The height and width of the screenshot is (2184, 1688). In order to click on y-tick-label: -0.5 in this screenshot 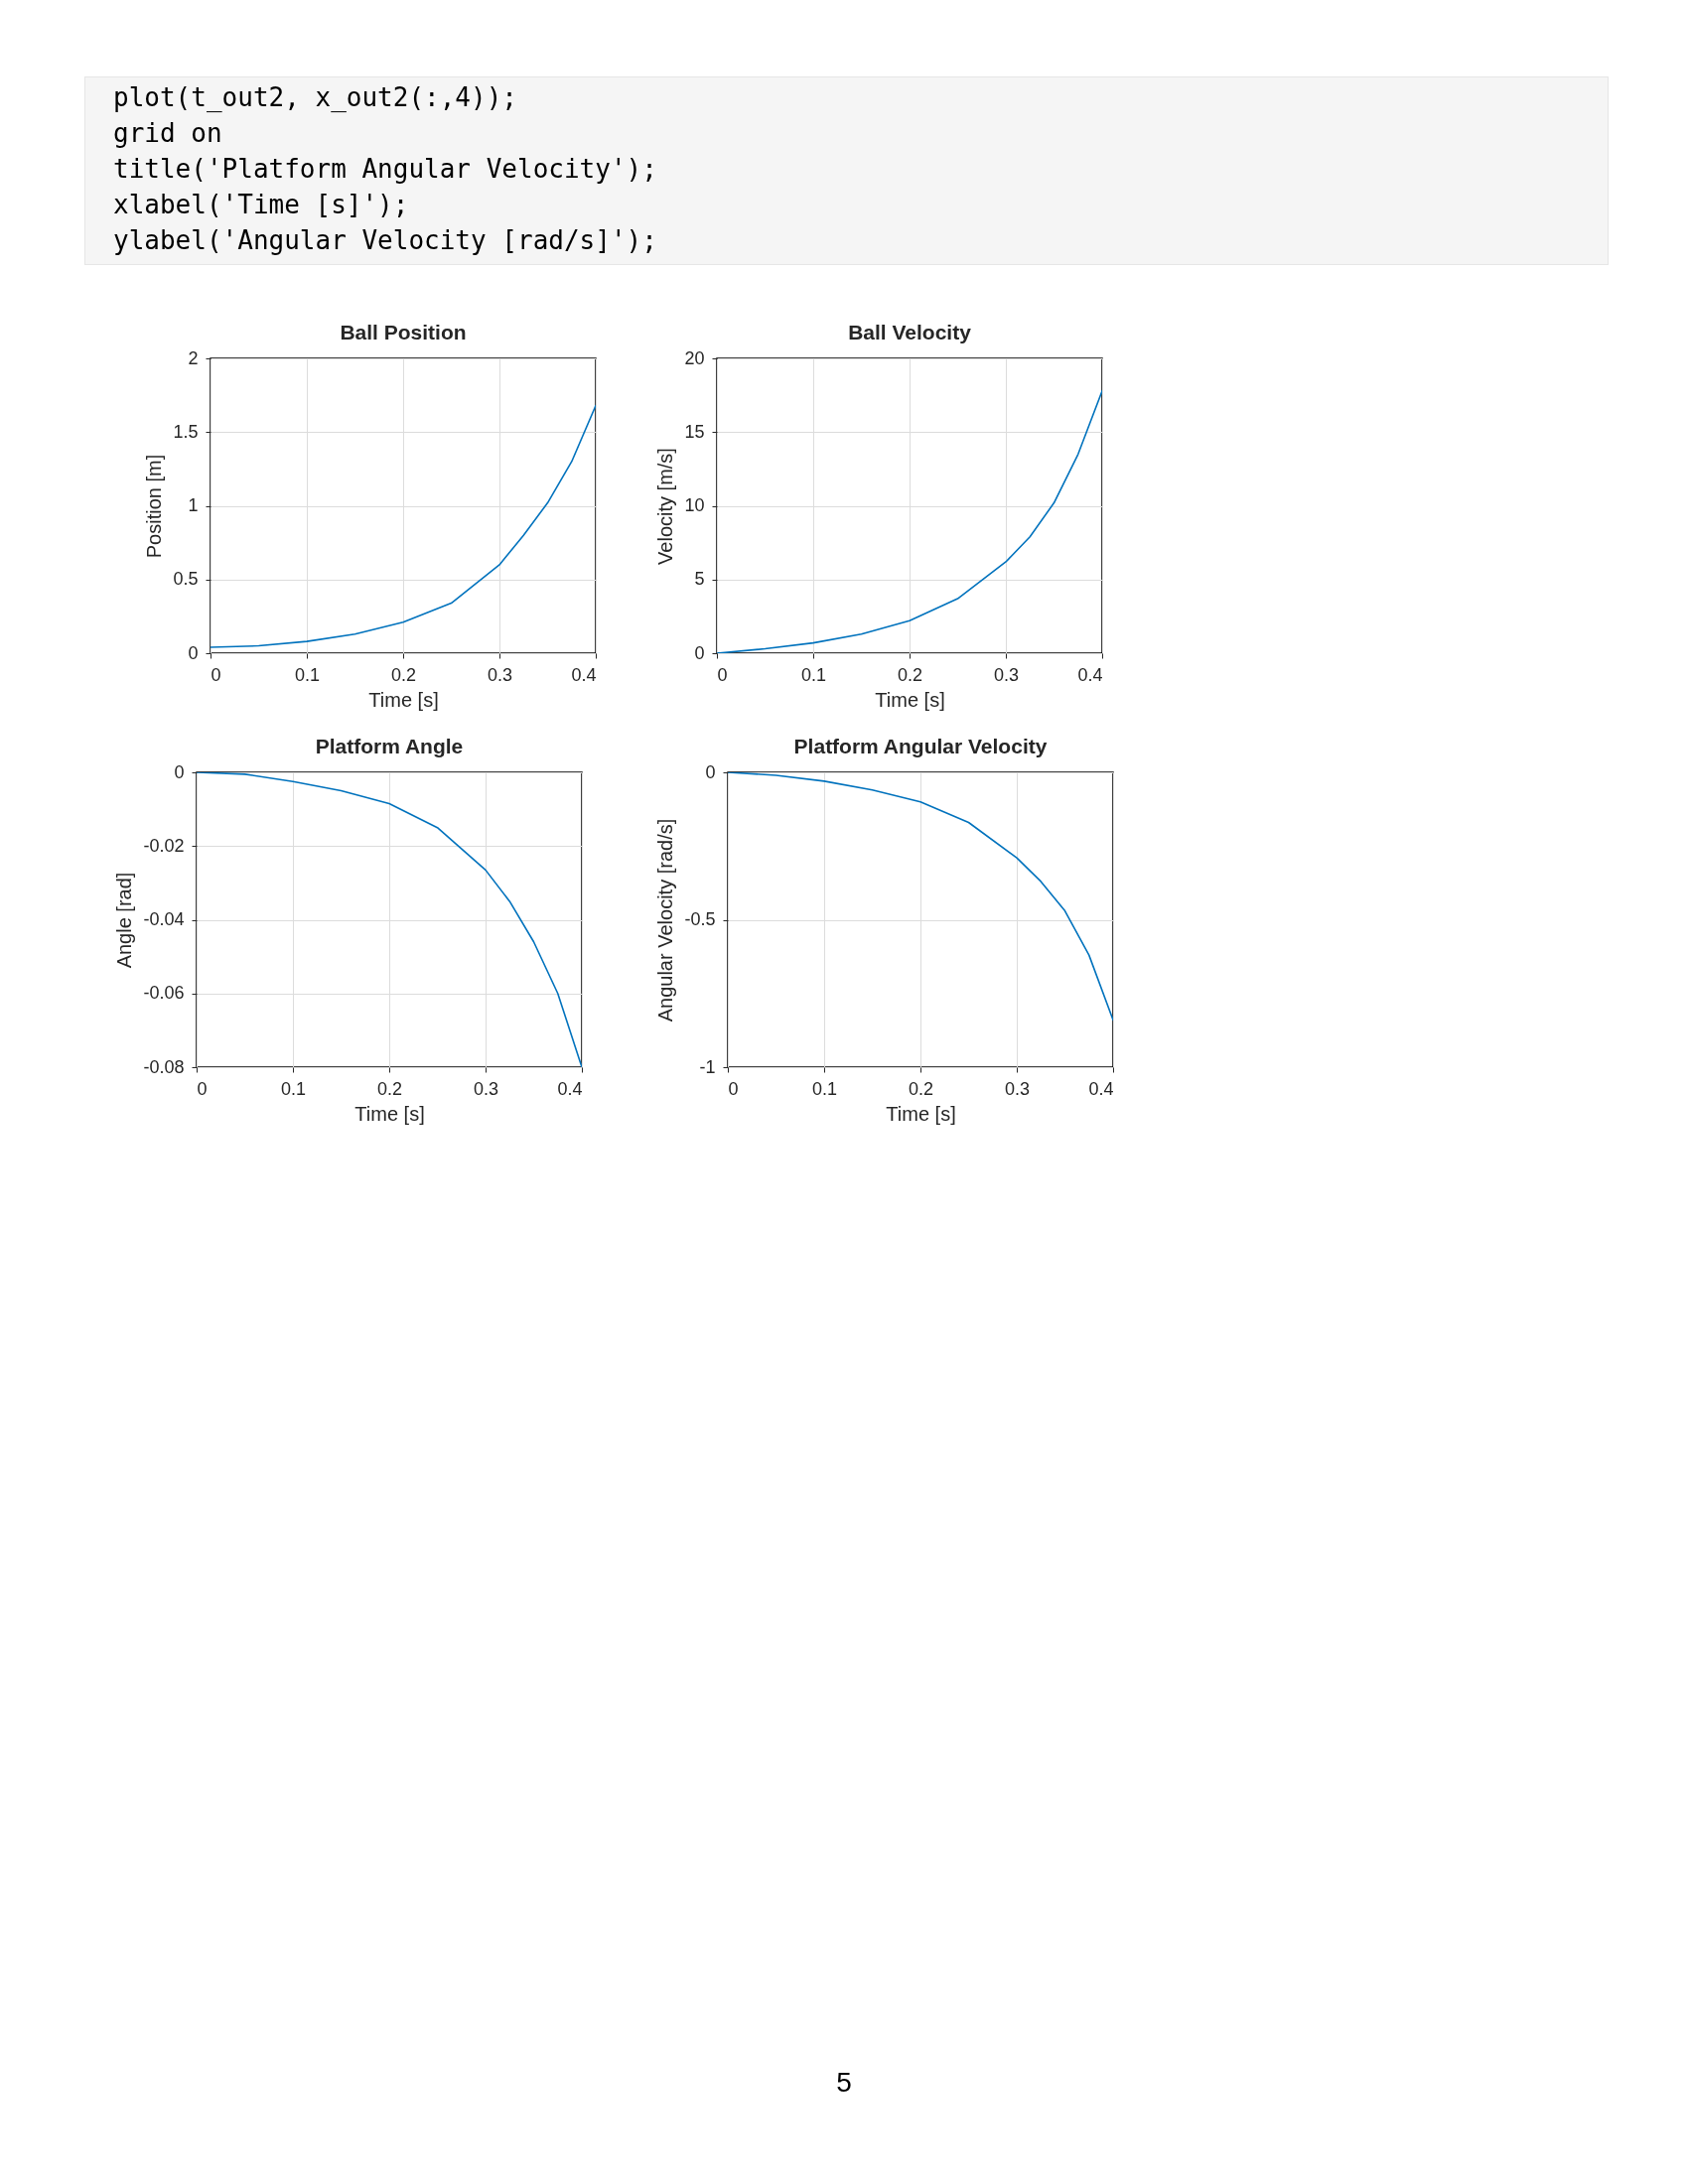, I will do `click(700, 919)`.